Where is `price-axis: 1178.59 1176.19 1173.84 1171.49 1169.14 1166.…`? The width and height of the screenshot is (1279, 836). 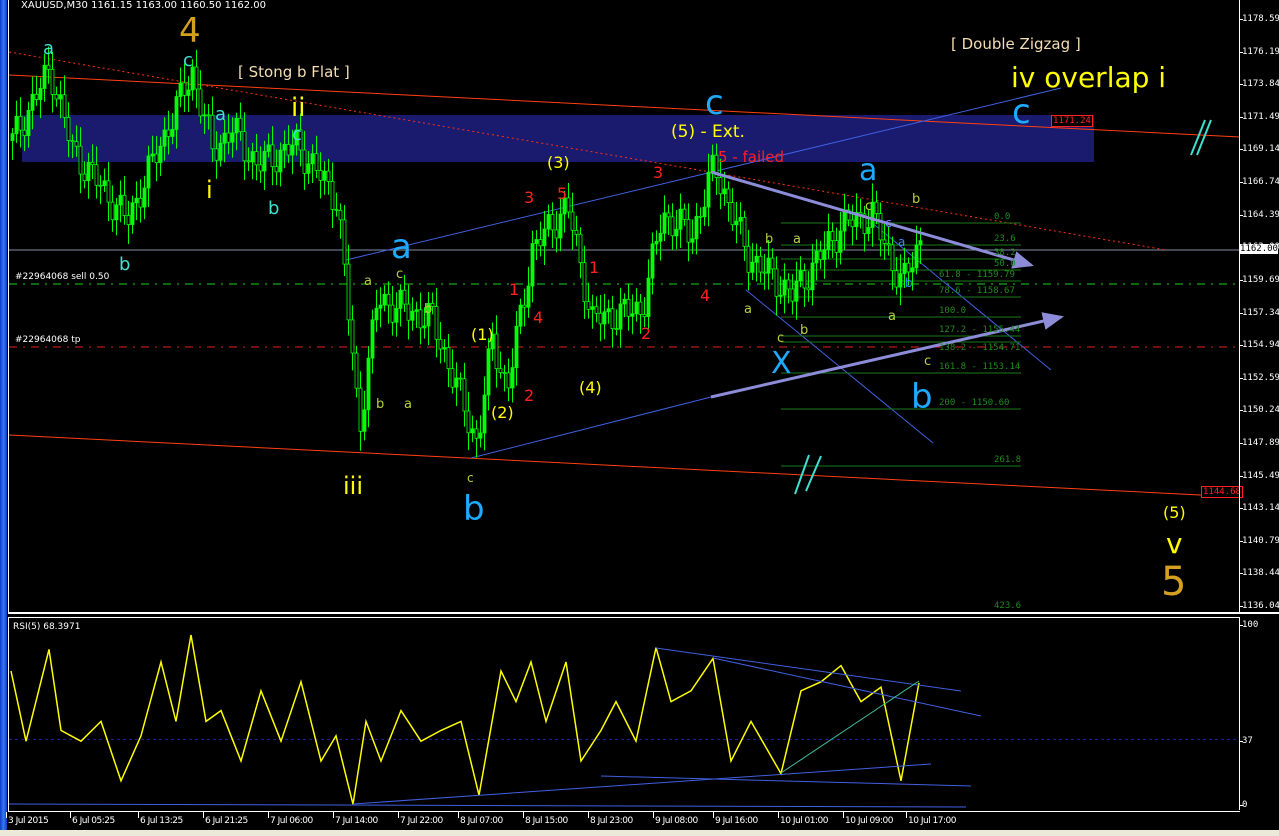 price-axis: 1178.59 1176.19 1173.84 1171.49 1169.14 1166.… is located at coordinates (1259, 306).